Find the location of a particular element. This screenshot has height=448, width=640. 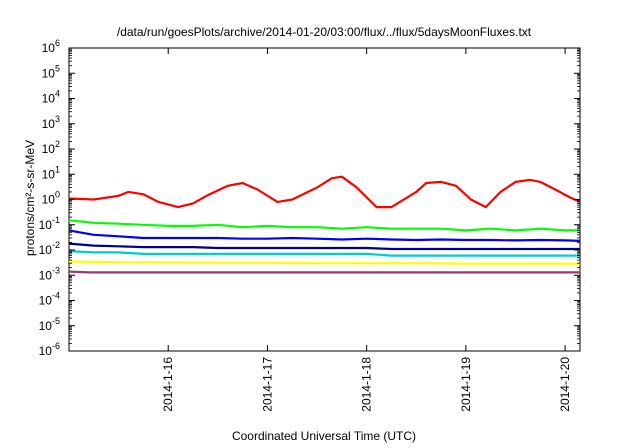

y-tick-label: 10⁵ is located at coordinates (51, 71).